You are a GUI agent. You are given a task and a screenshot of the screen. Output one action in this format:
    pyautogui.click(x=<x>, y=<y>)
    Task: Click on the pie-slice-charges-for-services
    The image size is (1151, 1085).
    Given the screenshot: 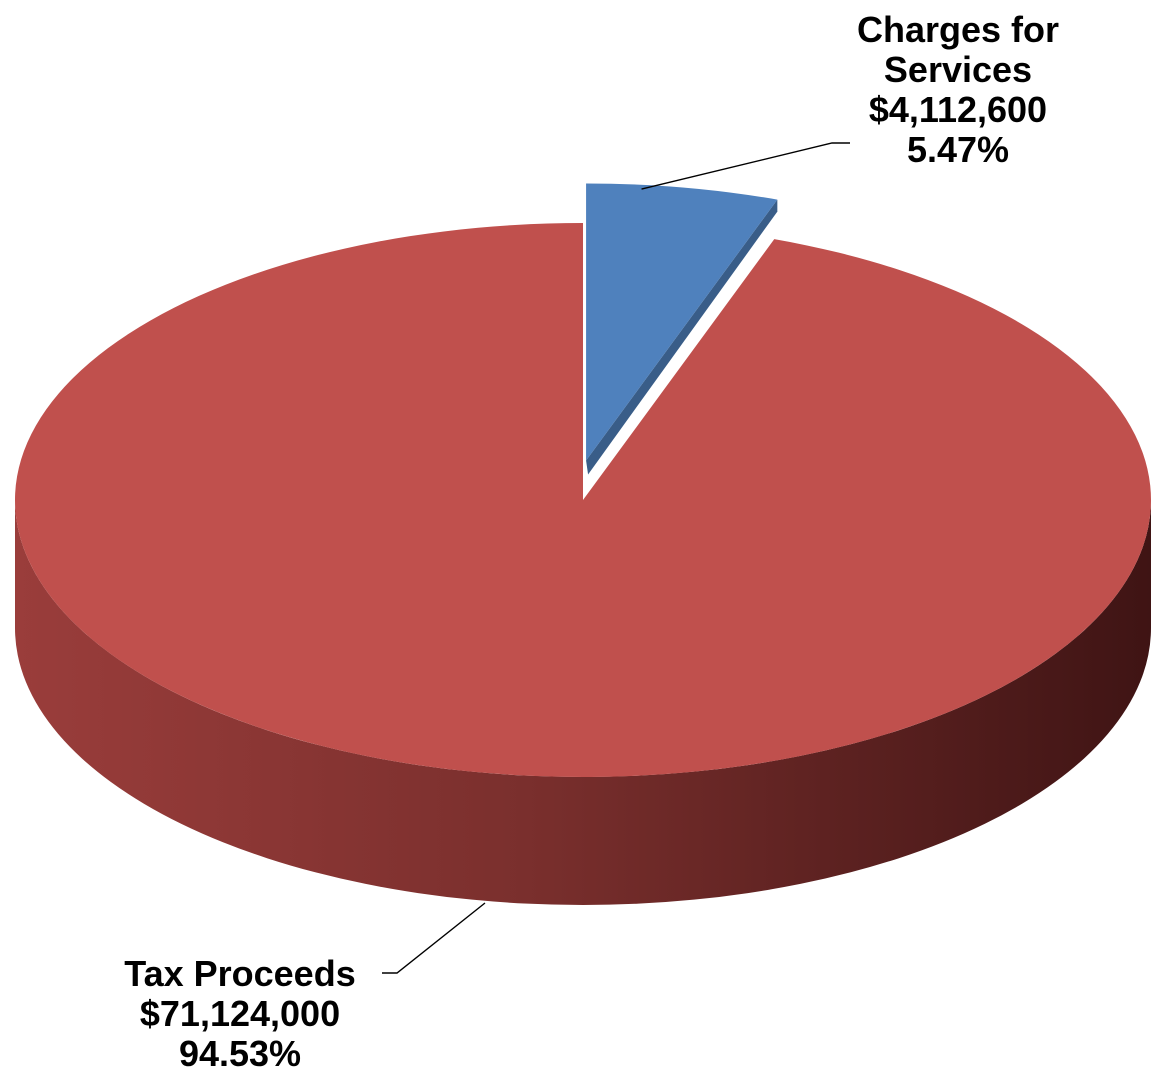 What is the action you would take?
    pyautogui.click(x=682, y=322)
    